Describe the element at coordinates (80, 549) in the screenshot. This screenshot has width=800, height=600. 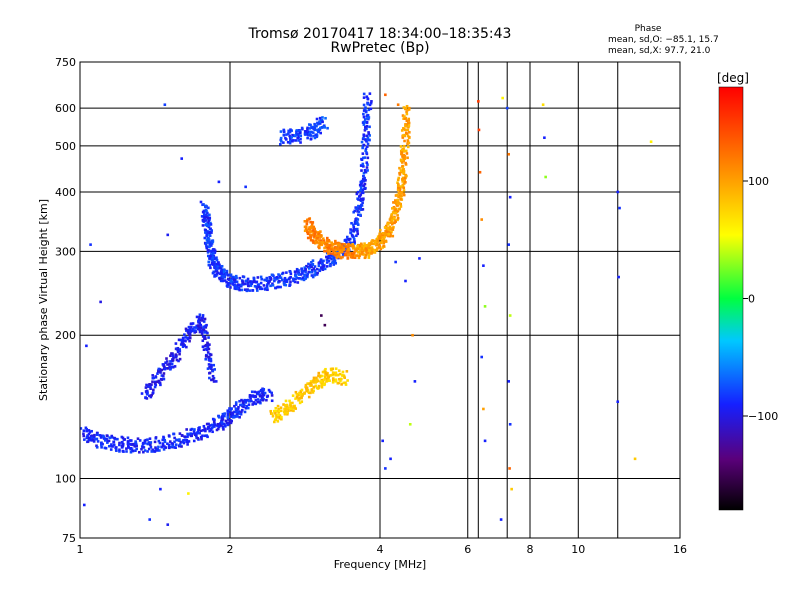
I see `x-tick-label: 1` at that location.